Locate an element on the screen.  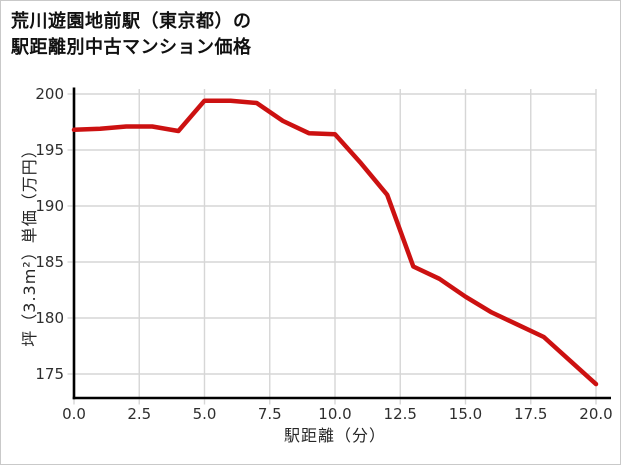
y-tick-label: 195 is located at coordinates (49, 150).